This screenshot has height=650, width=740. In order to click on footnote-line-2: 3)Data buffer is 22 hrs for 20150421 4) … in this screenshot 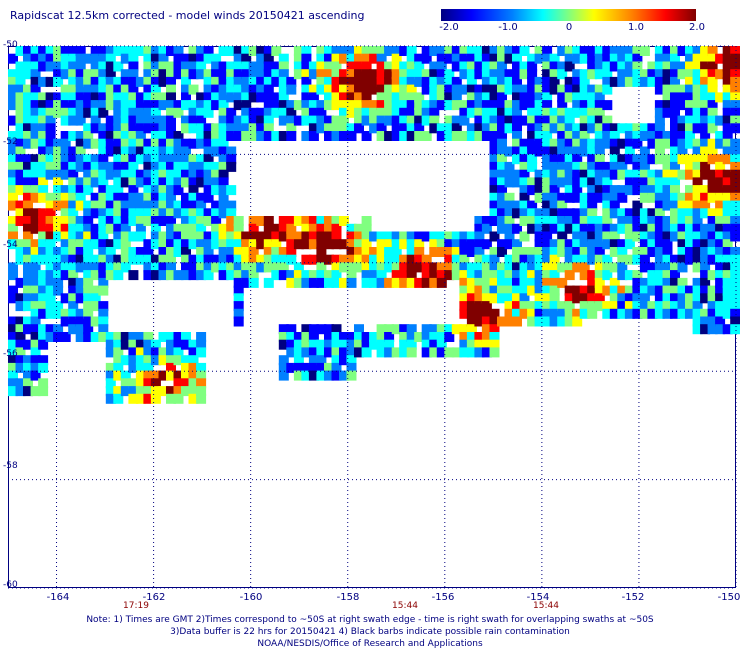, I will do `click(370, 632)`.